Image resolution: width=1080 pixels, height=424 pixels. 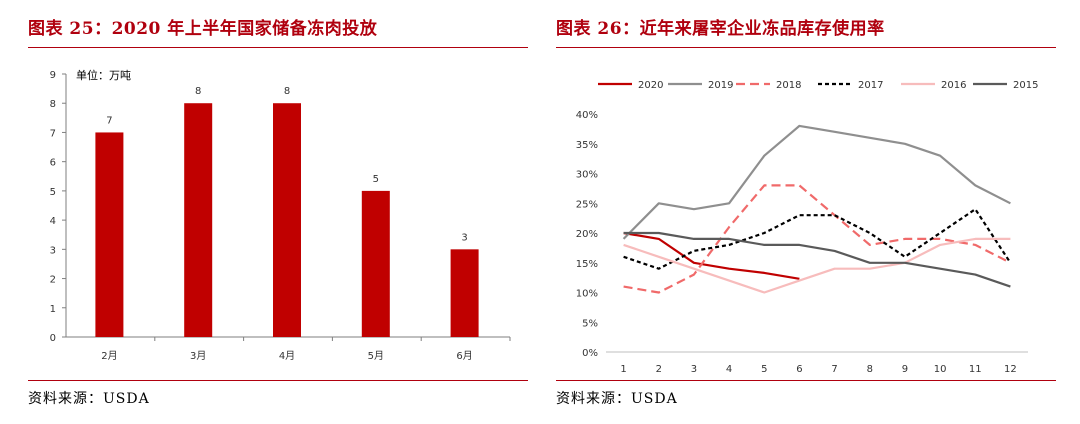 I want to click on y-tick-label: 20%, so click(x=587, y=234).